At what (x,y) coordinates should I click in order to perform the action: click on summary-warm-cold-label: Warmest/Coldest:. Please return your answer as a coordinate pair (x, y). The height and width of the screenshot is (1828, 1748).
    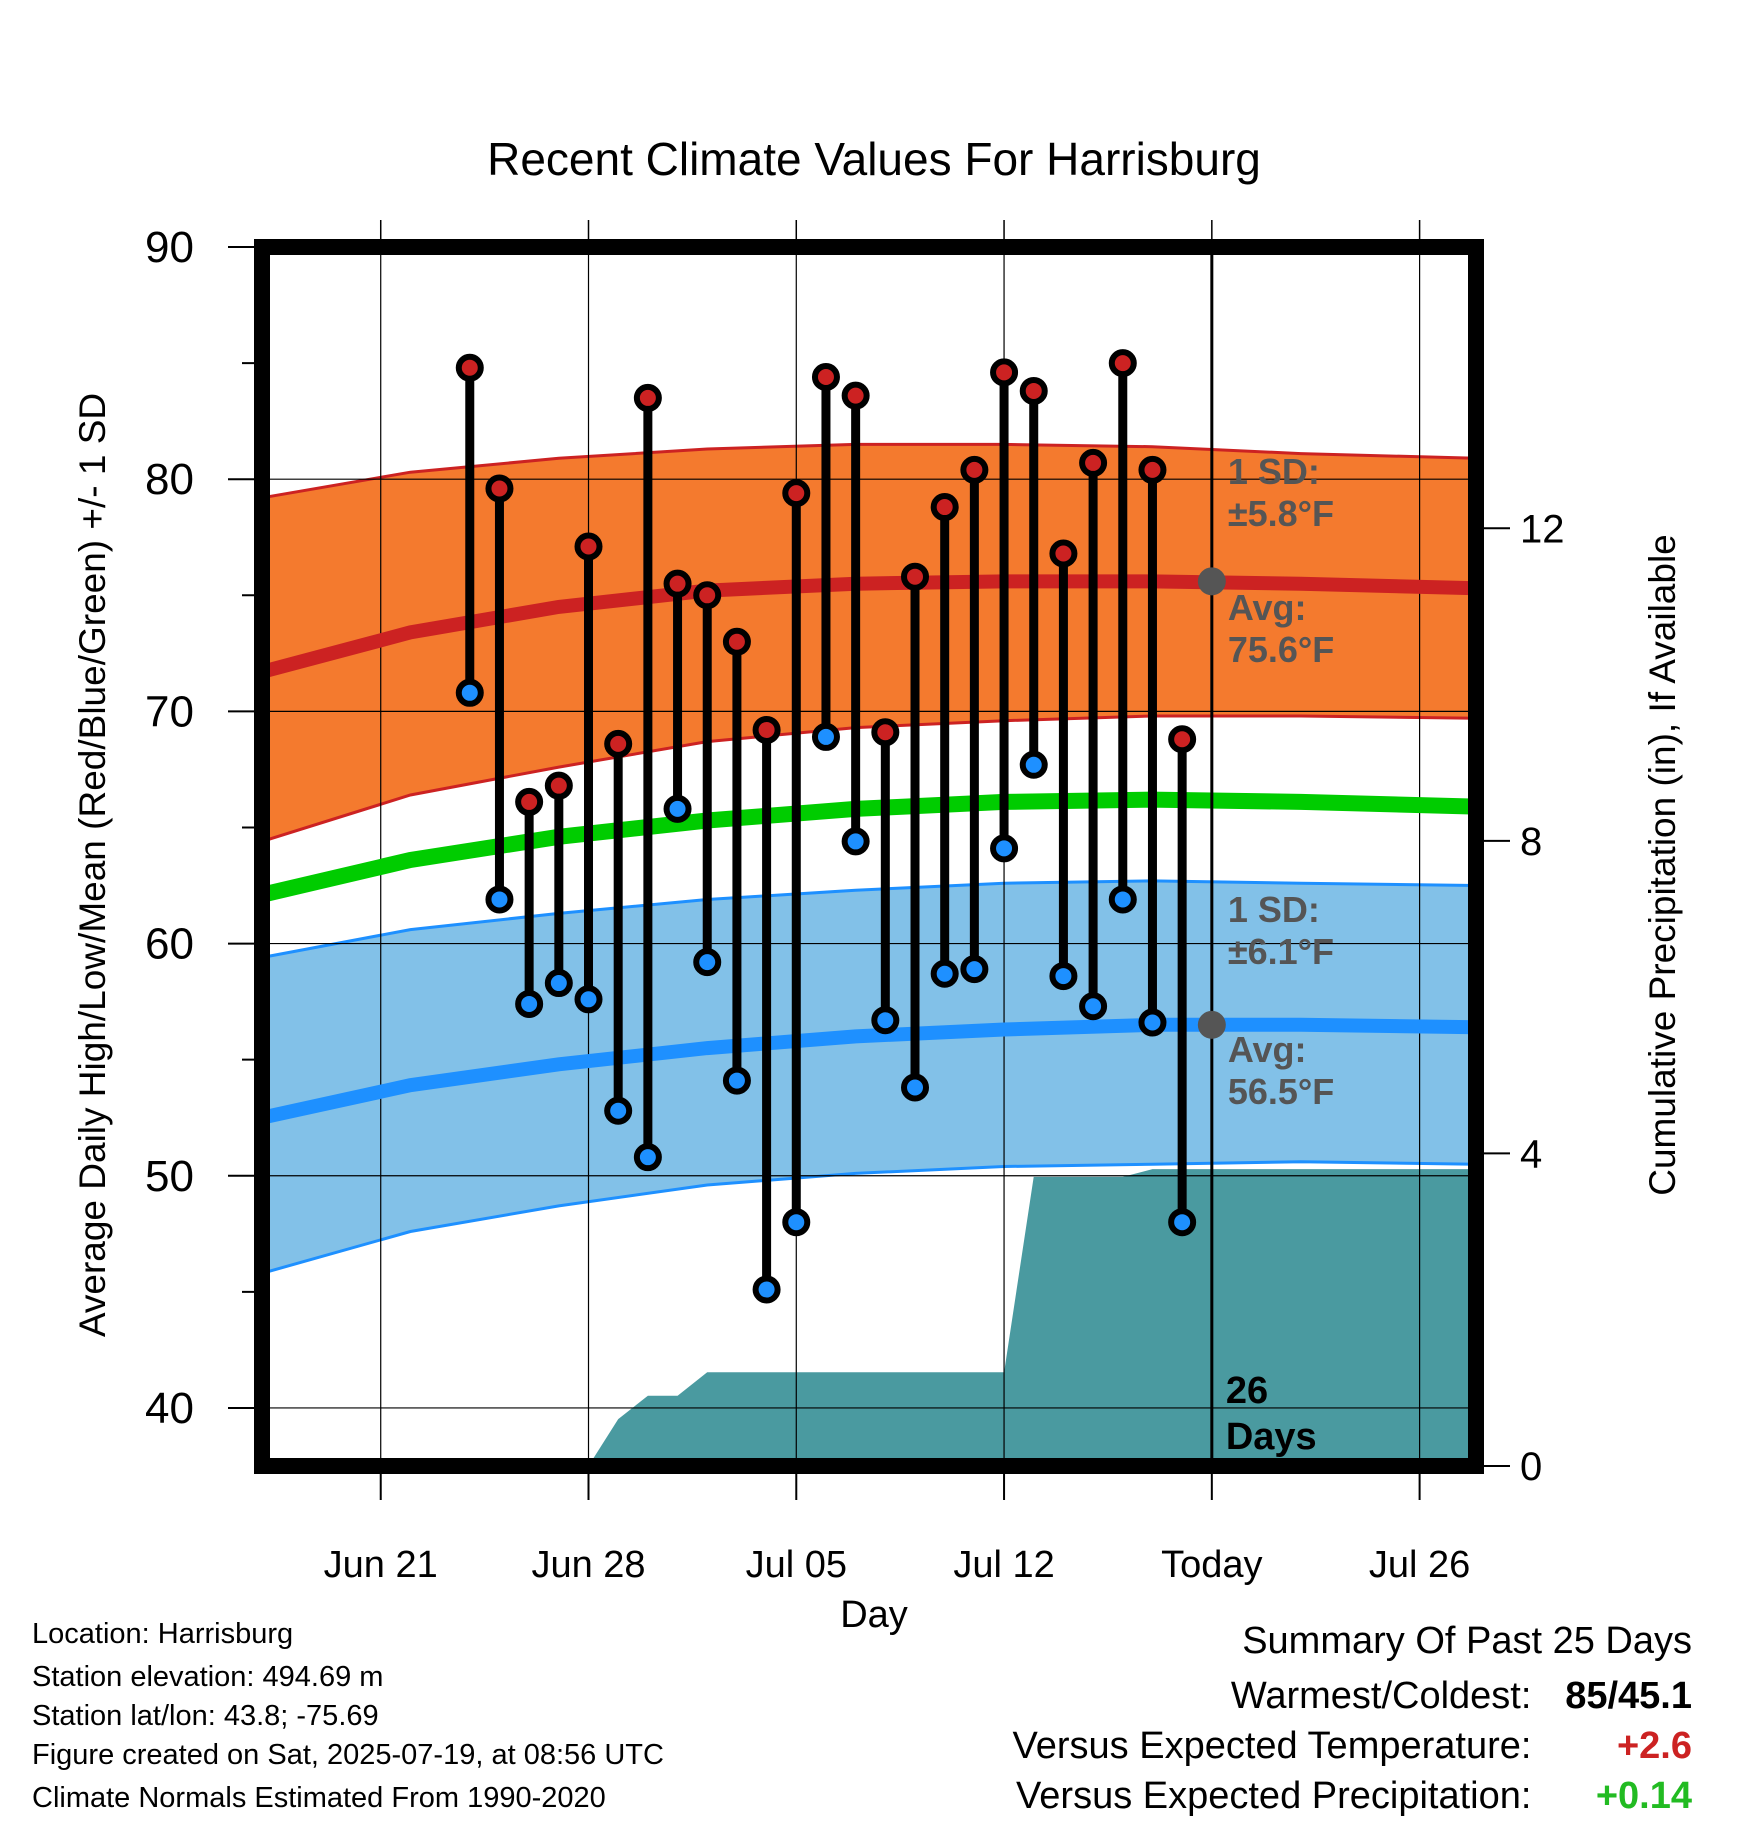
    Looking at the image, I should click on (1381, 1696).